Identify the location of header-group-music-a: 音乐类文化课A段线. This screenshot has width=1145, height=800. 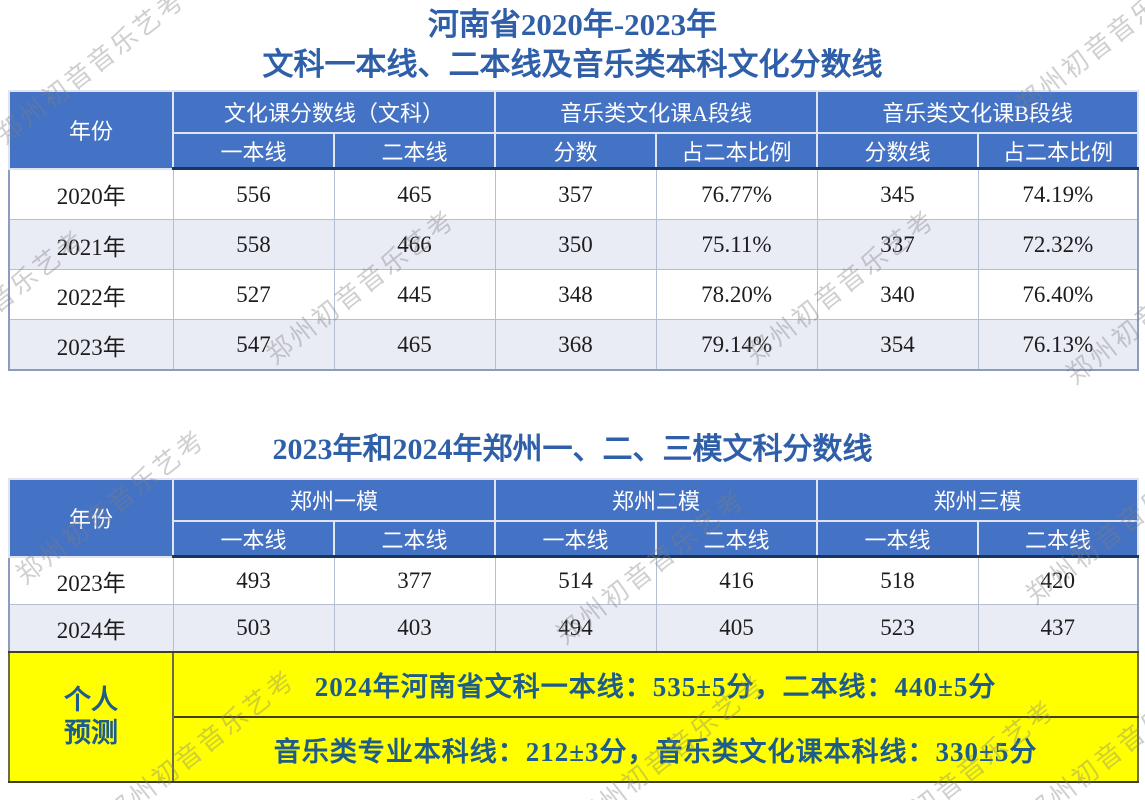
(656, 112).